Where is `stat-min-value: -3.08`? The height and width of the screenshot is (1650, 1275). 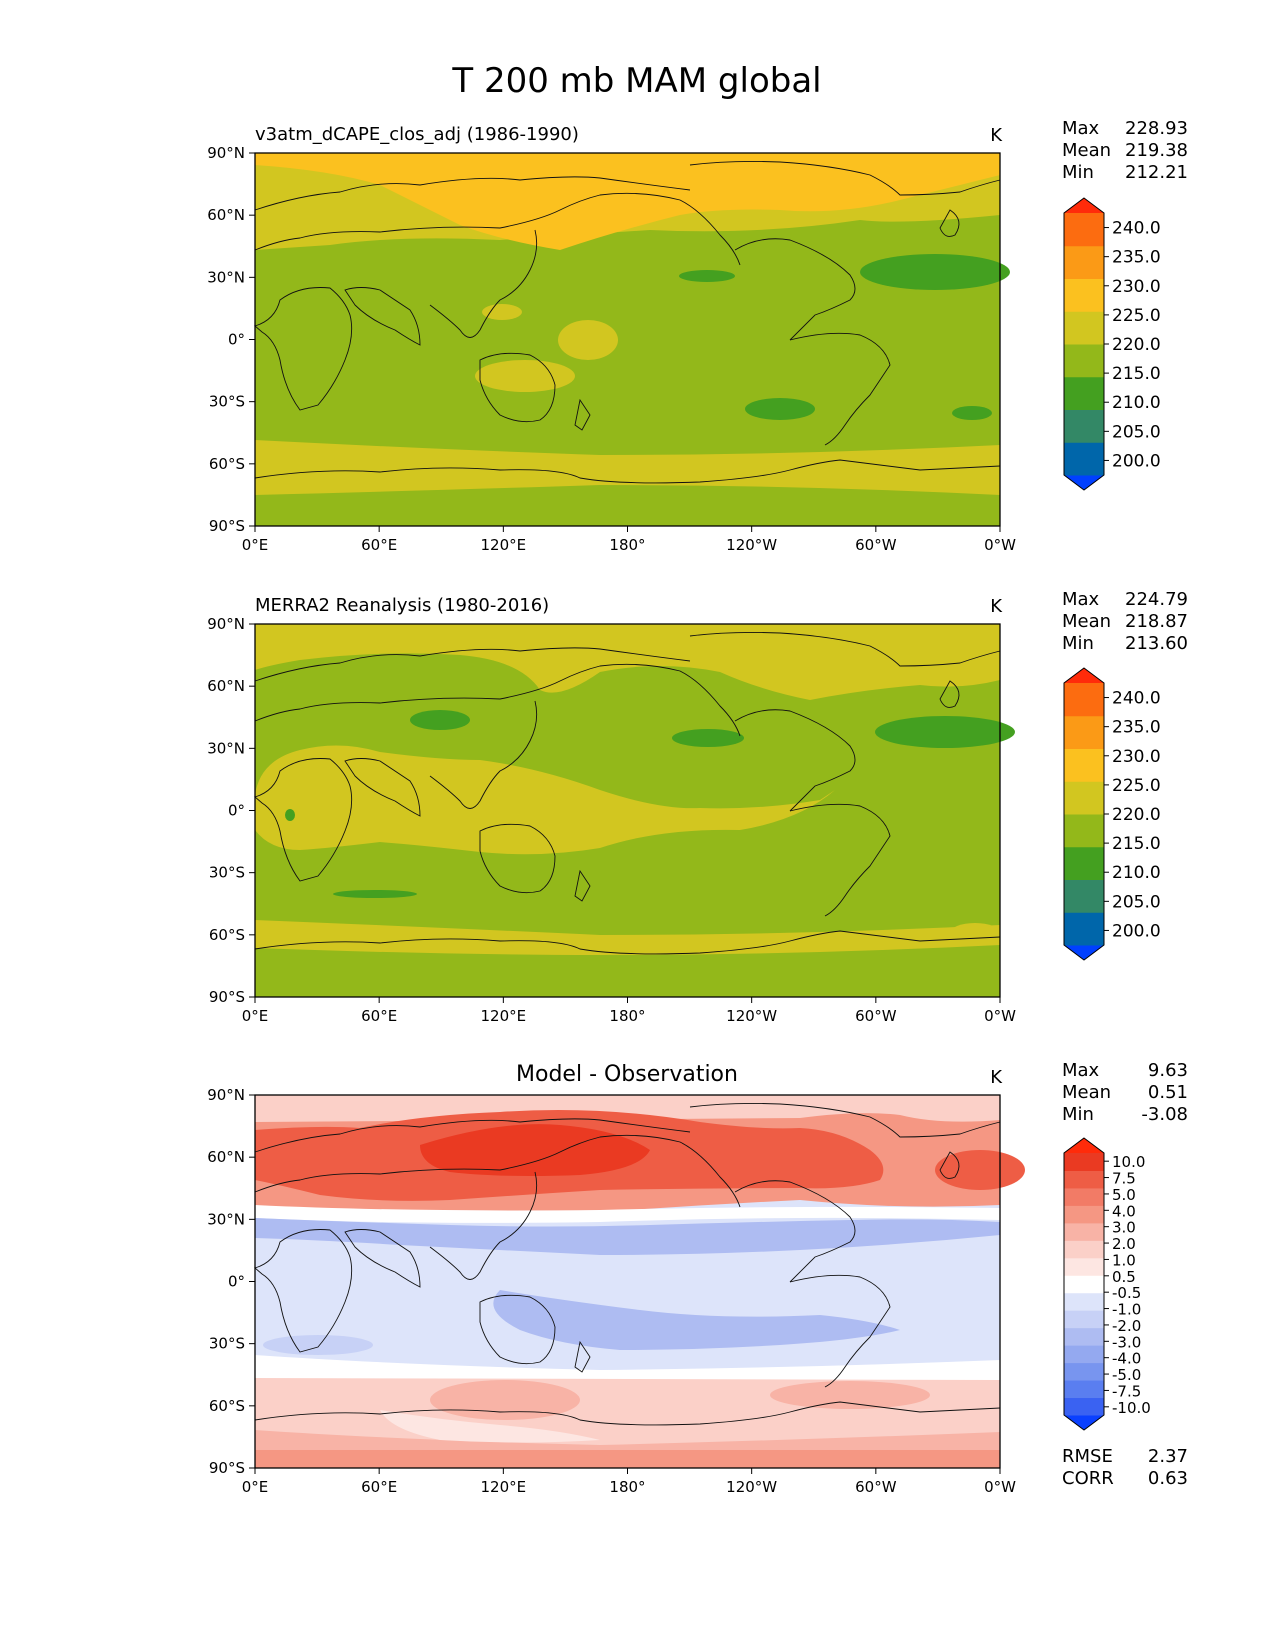
stat-min-value: -3.08 is located at coordinates (1164, 1114).